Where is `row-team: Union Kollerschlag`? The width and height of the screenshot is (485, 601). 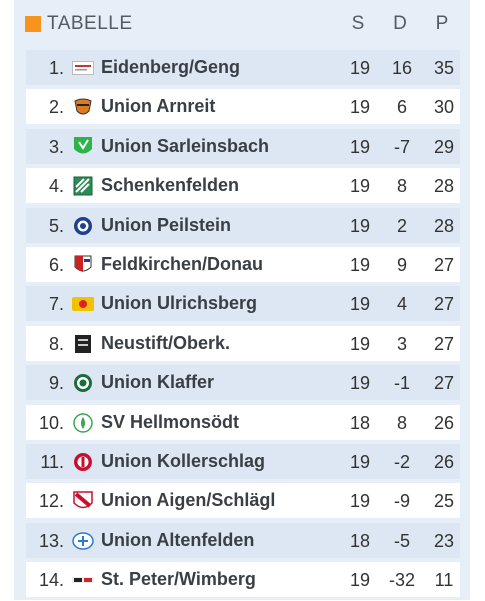
row-team: Union Kollerschlag is located at coordinates (183, 460).